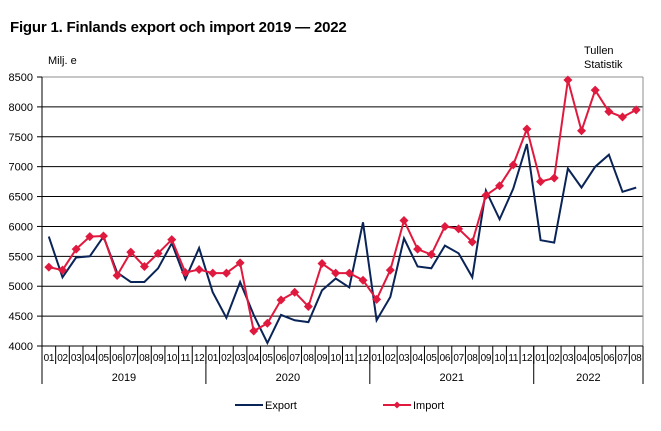 The image size is (661, 431). Describe the element at coordinates (397, 405) in the screenshot. I see `legend-marker` at that location.